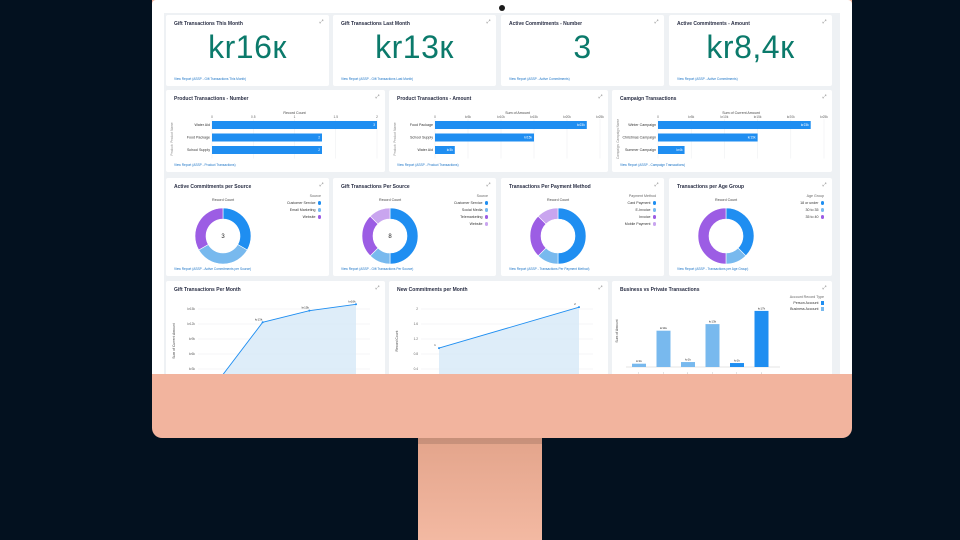  What do you see at coordinates (207, 290) in the screenshot?
I see `card-title: Gift Transactions Per Month` at bounding box center [207, 290].